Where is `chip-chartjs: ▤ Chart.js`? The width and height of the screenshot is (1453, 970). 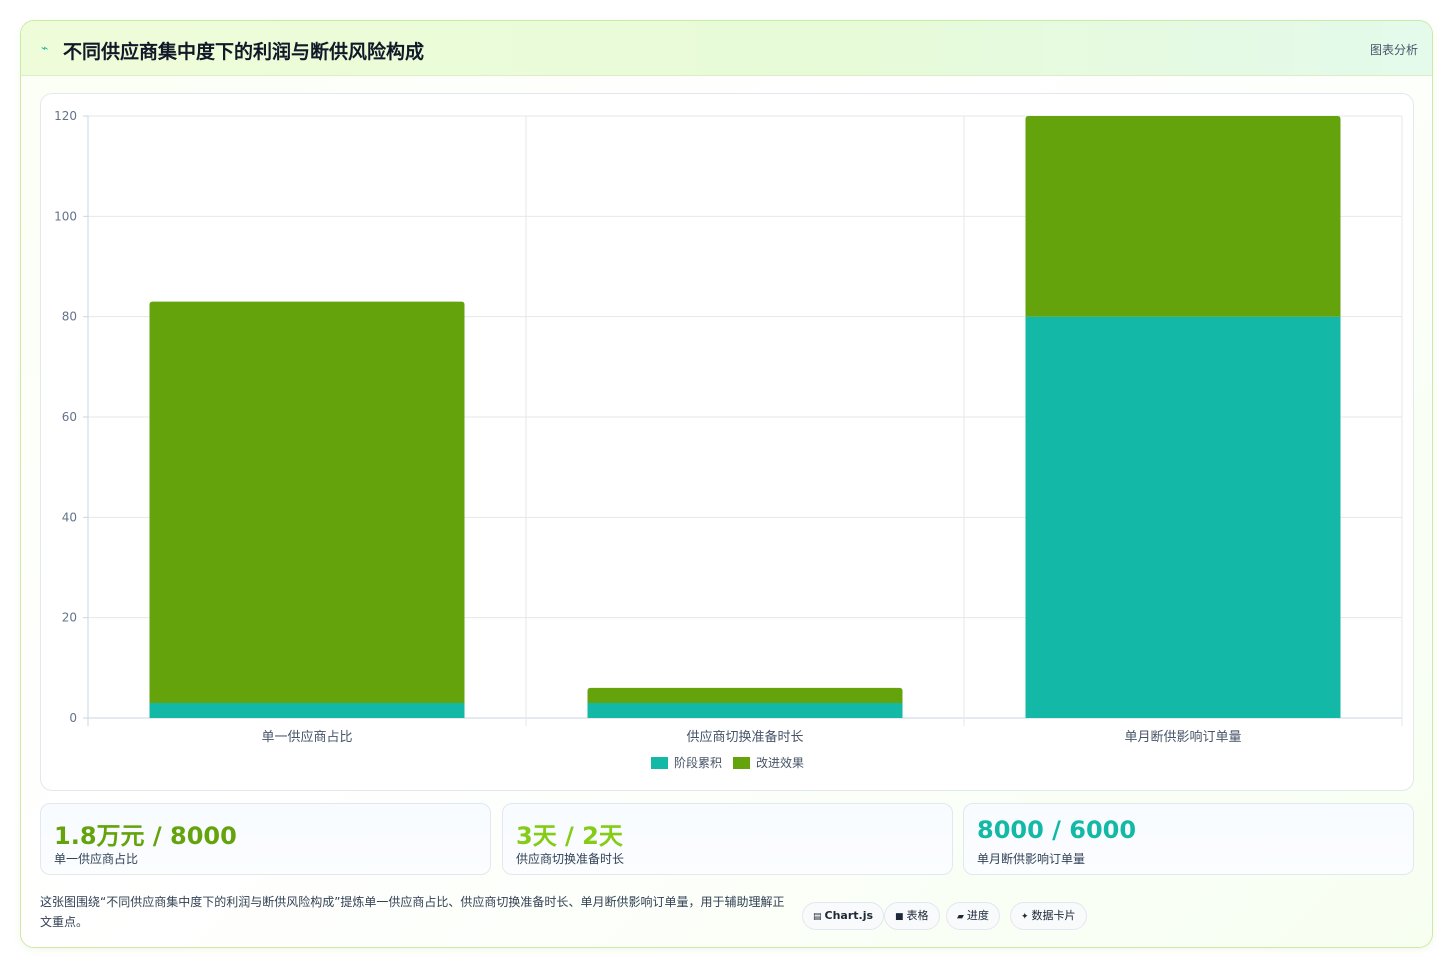 chip-chartjs: ▤ Chart.js is located at coordinates (843, 916).